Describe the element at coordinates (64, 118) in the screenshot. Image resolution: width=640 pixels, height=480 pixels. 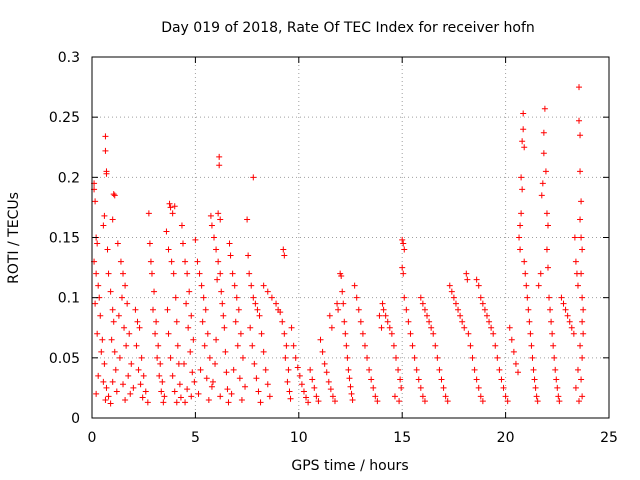
I see `y-tick-label: 0.25` at that location.